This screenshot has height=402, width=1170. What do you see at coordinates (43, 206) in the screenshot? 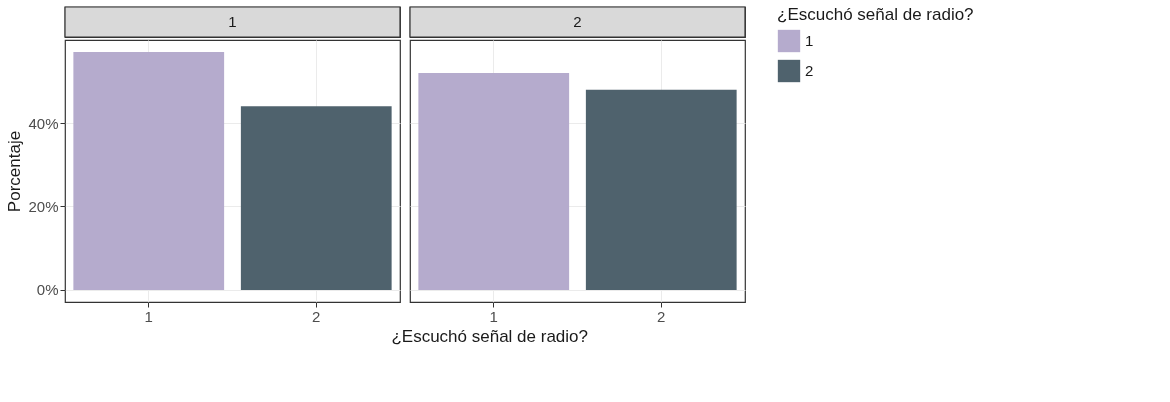
I see `y-tick-label: 20%` at bounding box center [43, 206].